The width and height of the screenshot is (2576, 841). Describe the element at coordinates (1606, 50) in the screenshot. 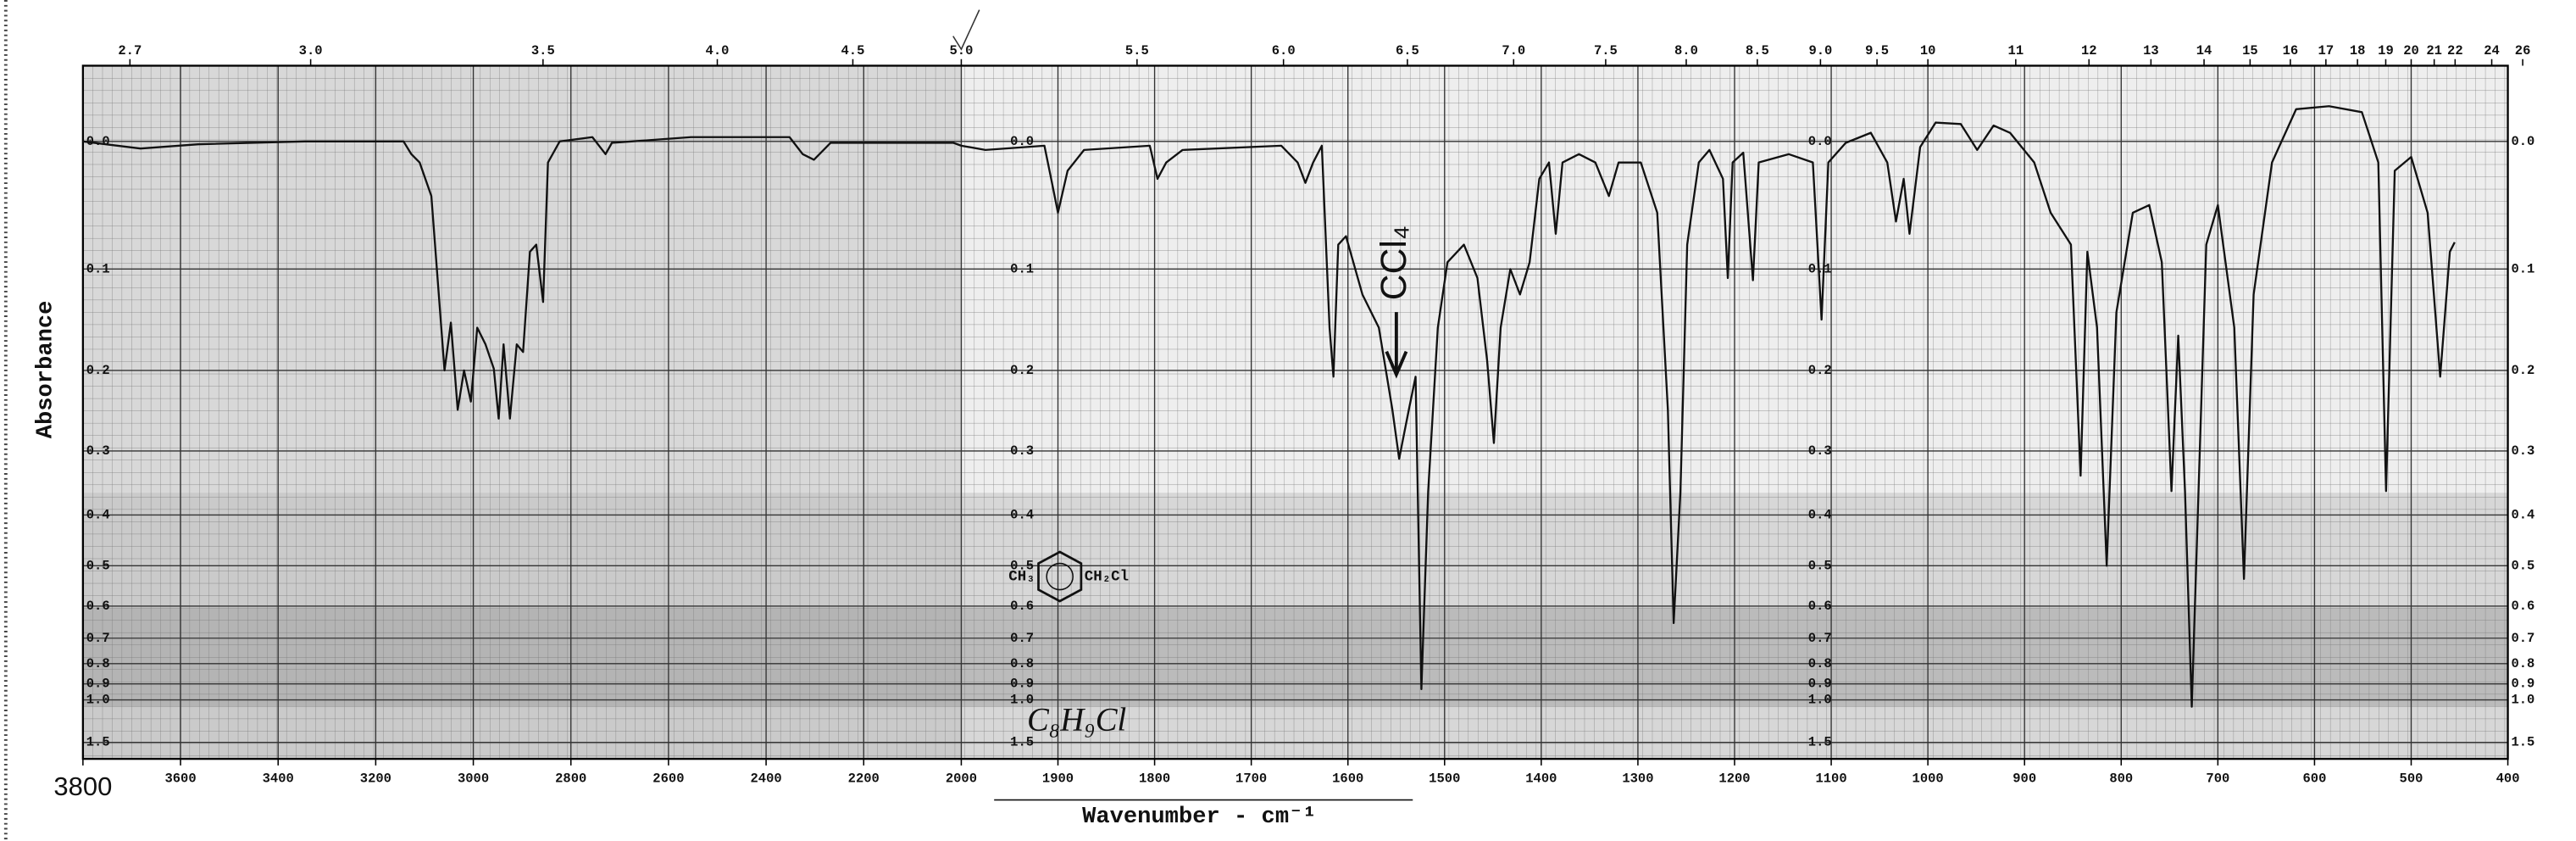

I see `x2-tick-label: 7.5` at that location.